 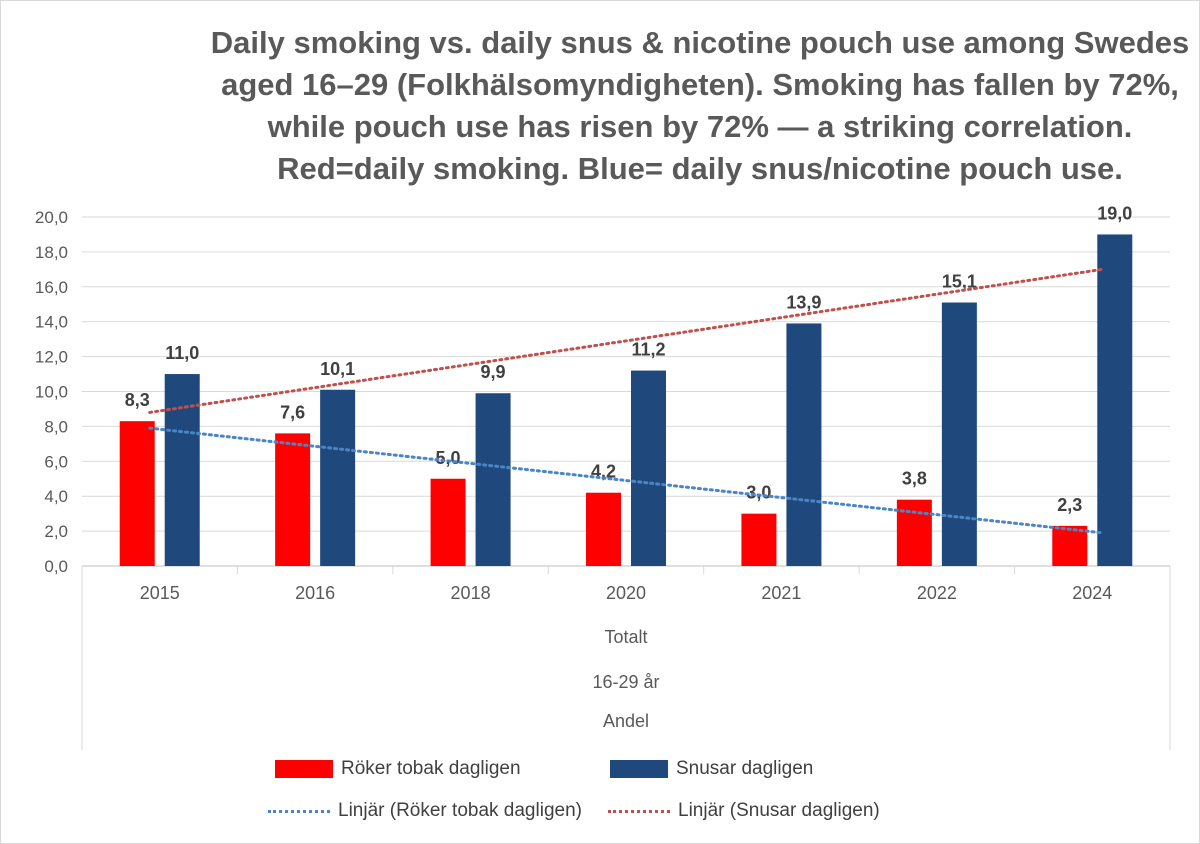 I want to click on data-label-snus: 11,2, so click(x=648, y=350).